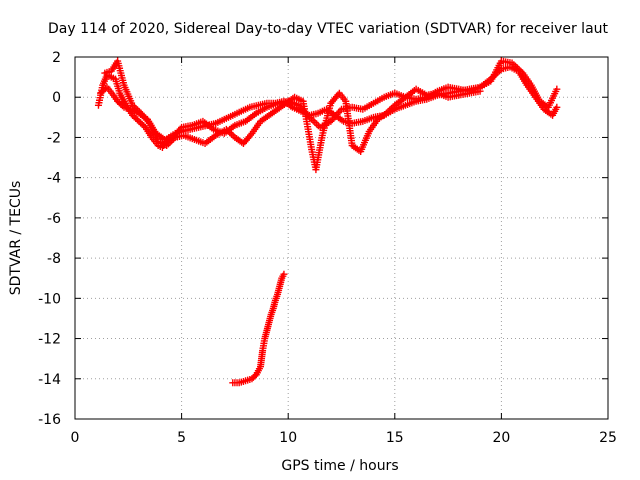 The image size is (640, 480). Describe the element at coordinates (54, 259) in the screenshot. I see `y-tick-label: -8` at that location.